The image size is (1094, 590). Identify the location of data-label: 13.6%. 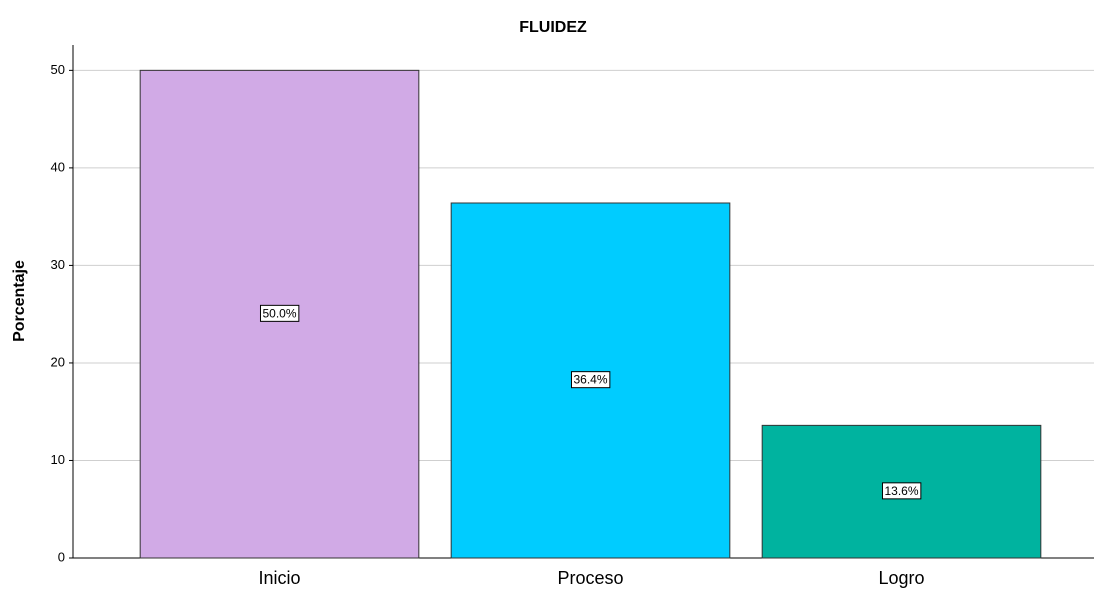
(901, 491).